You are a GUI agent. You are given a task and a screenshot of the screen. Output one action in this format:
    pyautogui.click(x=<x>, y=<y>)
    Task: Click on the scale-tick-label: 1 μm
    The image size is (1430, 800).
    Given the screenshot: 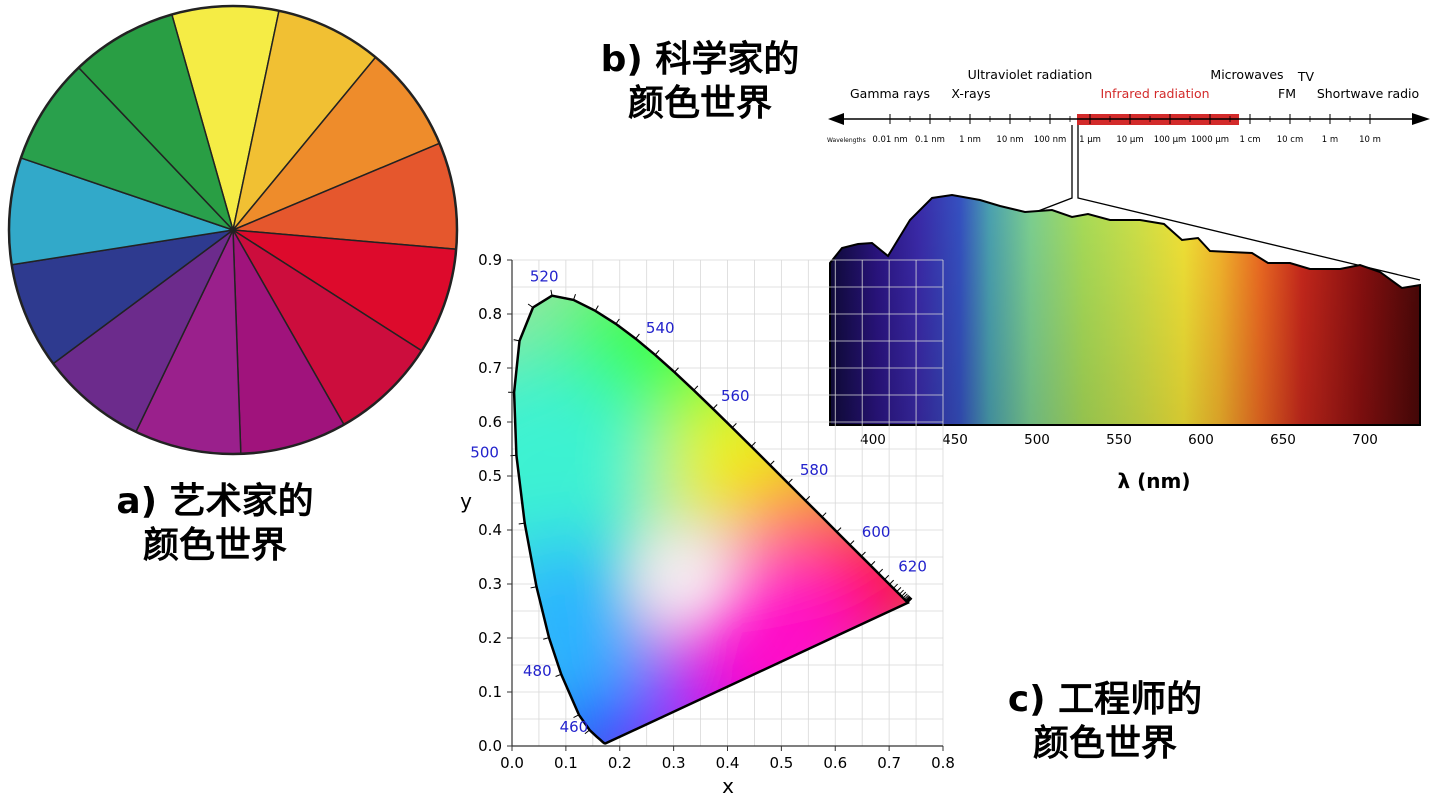 What is the action you would take?
    pyautogui.click(x=1090, y=140)
    